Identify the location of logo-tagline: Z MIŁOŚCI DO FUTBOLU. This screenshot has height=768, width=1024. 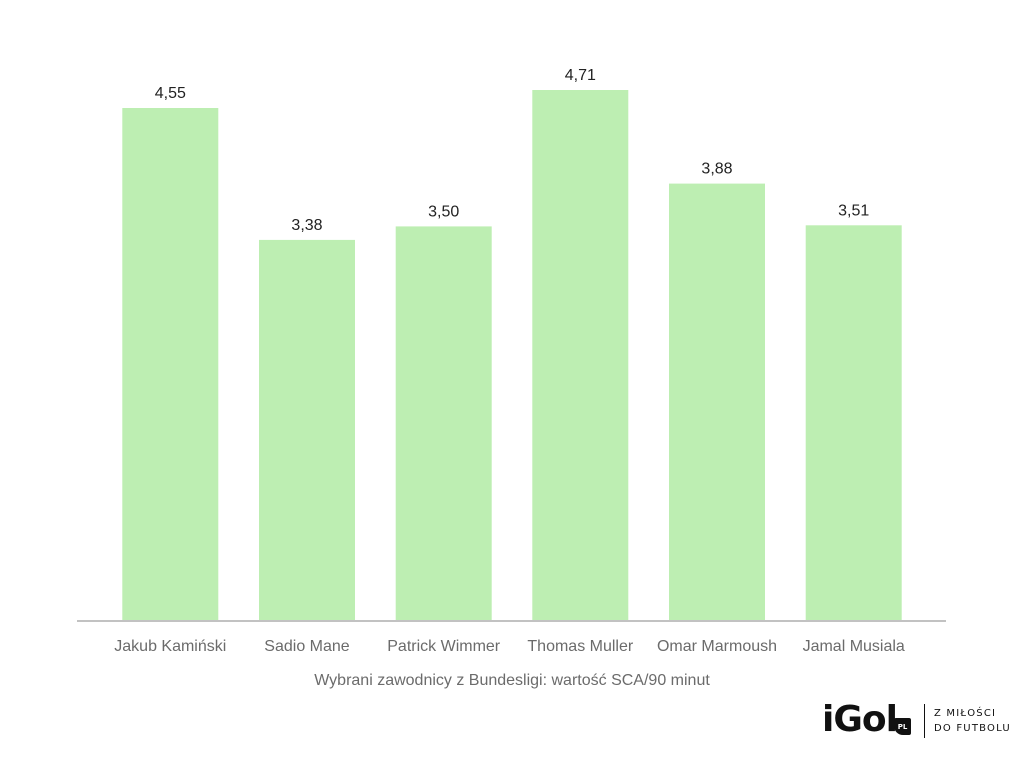
(972, 721).